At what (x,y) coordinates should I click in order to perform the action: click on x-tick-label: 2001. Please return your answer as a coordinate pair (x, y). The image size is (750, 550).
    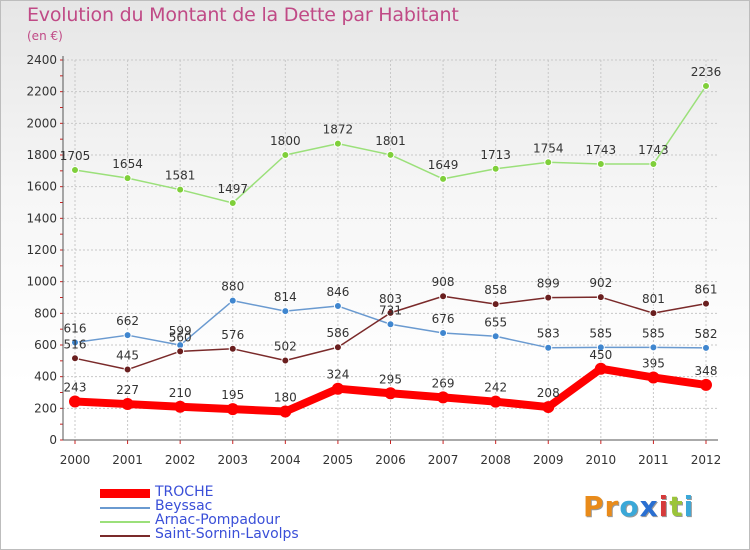
    Looking at the image, I should click on (127, 460).